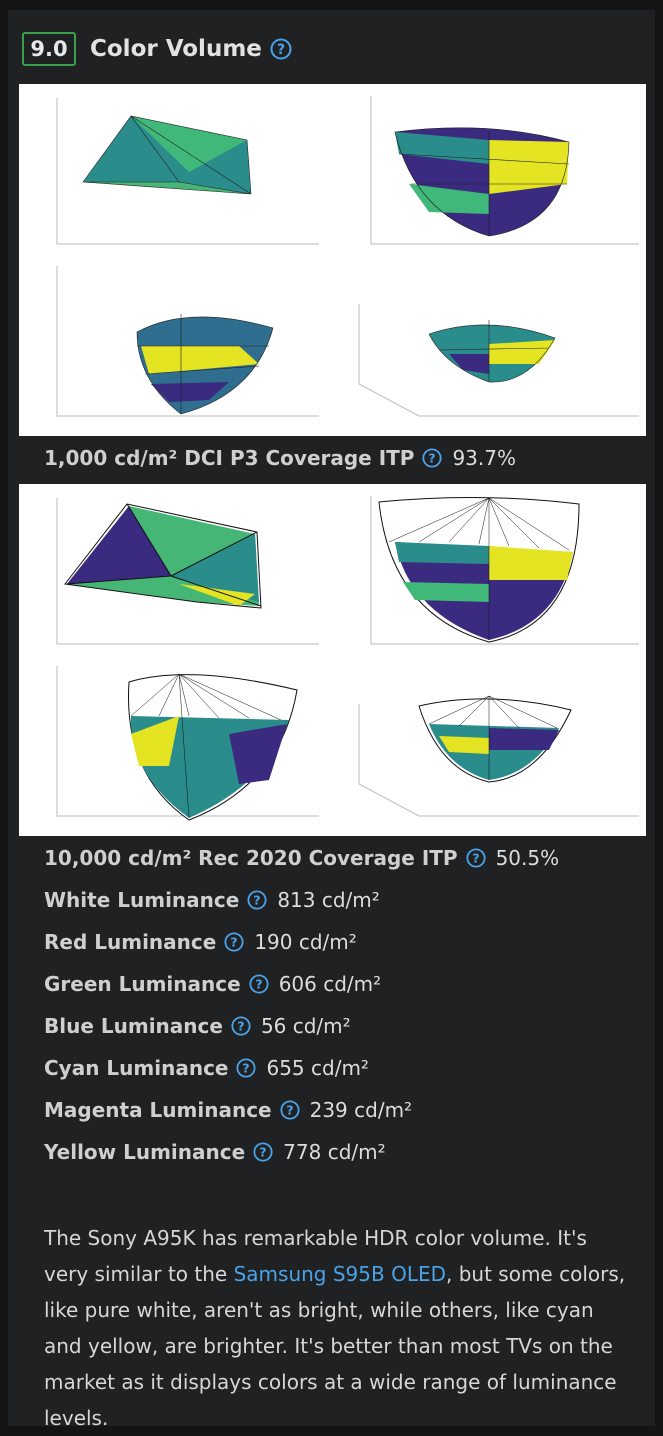 This screenshot has height=1436, width=663. I want to click on samsung-s95b-link: Samsung S95B OLED, so click(339, 1274).